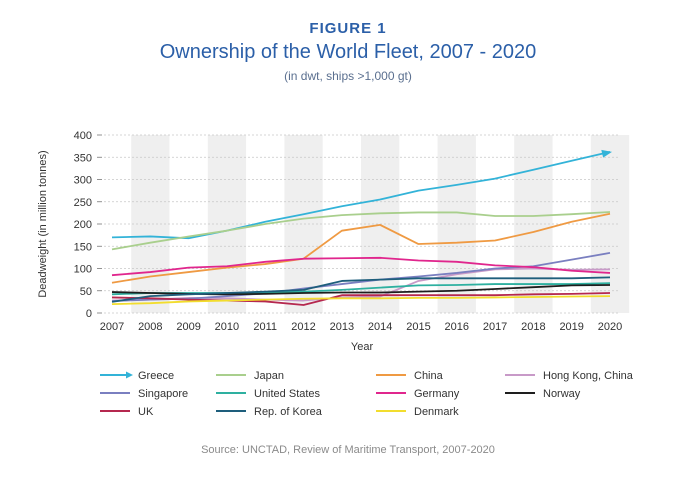 The height and width of the screenshot is (487, 696). What do you see at coordinates (348, 76) in the screenshot?
I see `chart-subtitle: (in dwt, ships >1,000 gt)` at bounding box center [348, 76].